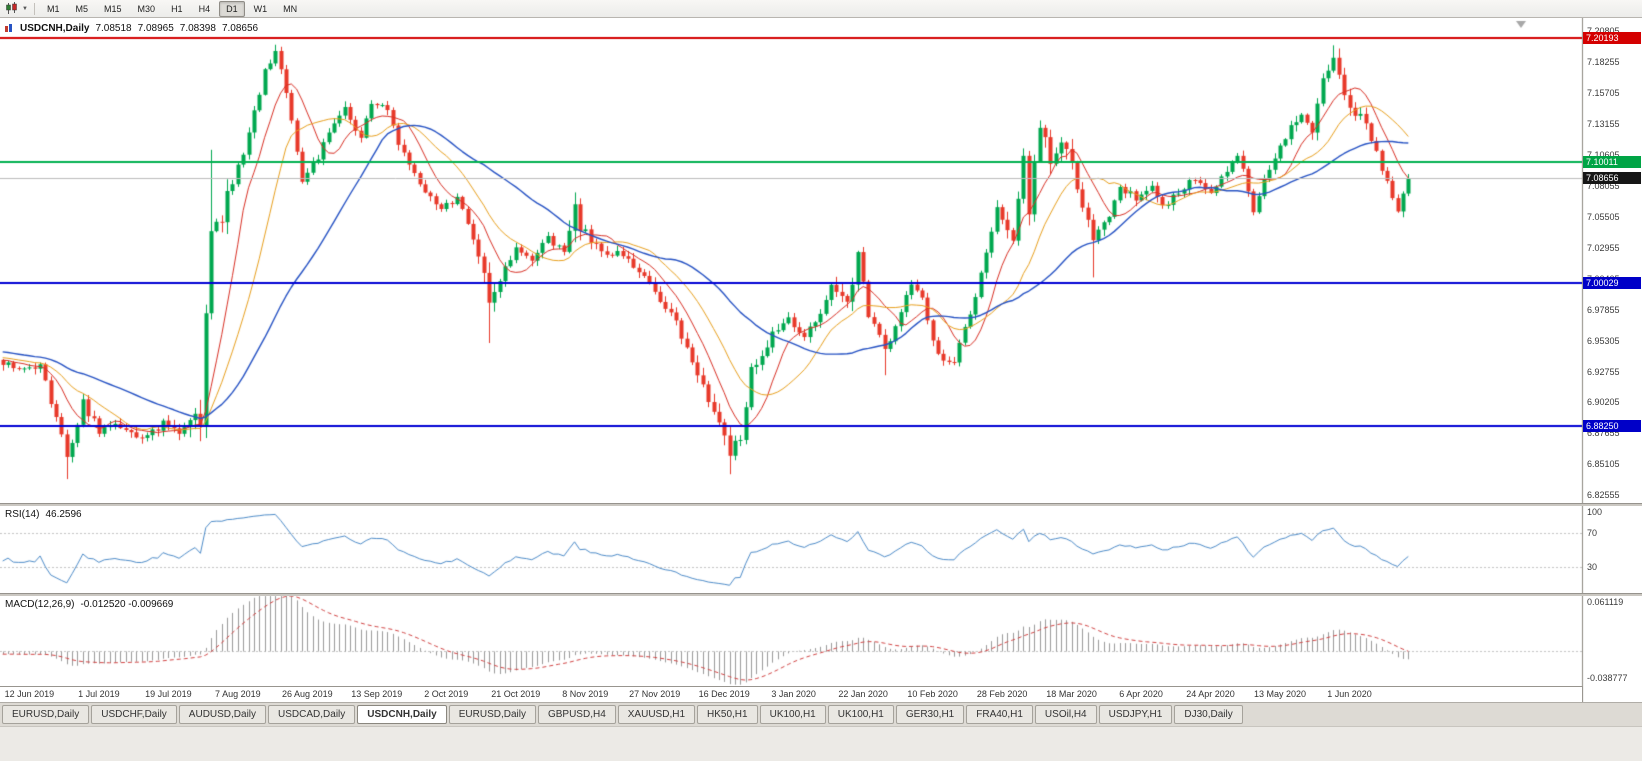  I want to click on bottom-tab-ger30-h1: GER30,H1, so click(930, 714).